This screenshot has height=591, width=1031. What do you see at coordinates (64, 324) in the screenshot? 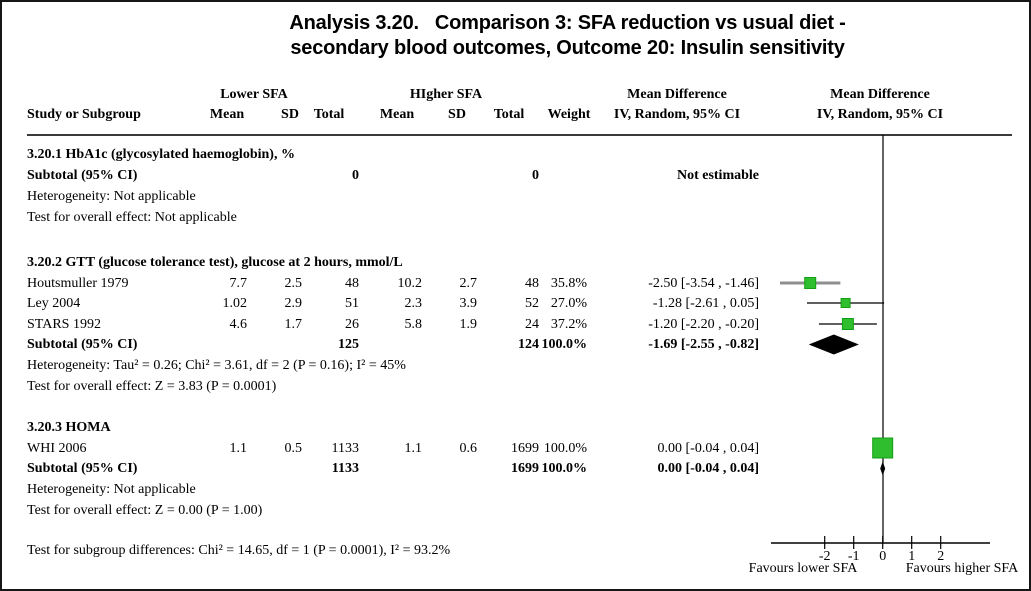
I see `cell-study-name: STARS 1992` at bounding box center [64, 324].